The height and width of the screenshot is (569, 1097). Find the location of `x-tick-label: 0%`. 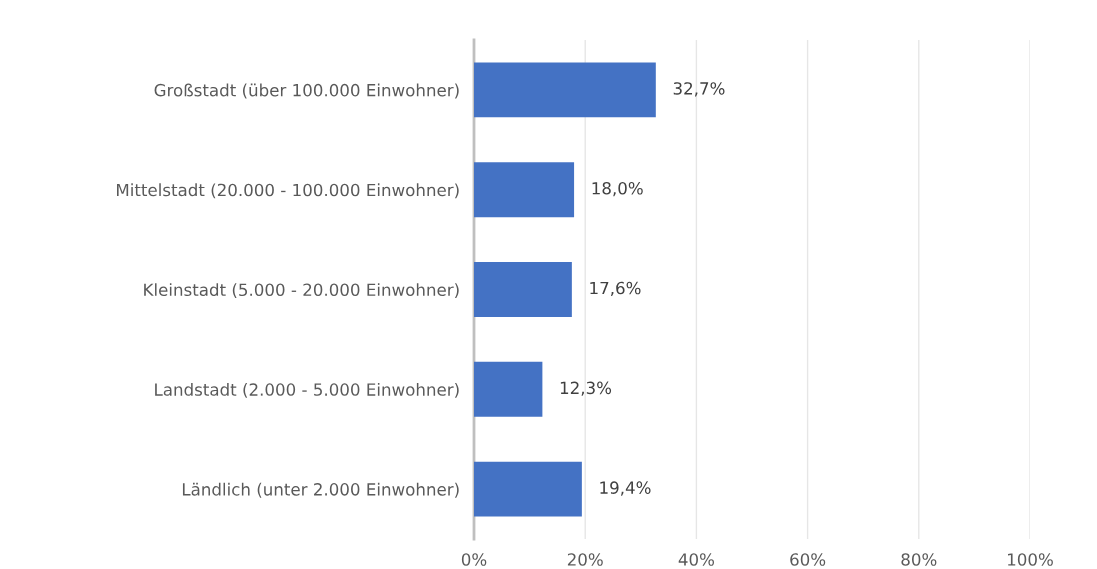

x-tick-label: 0% is located at coordinates (474, 559).